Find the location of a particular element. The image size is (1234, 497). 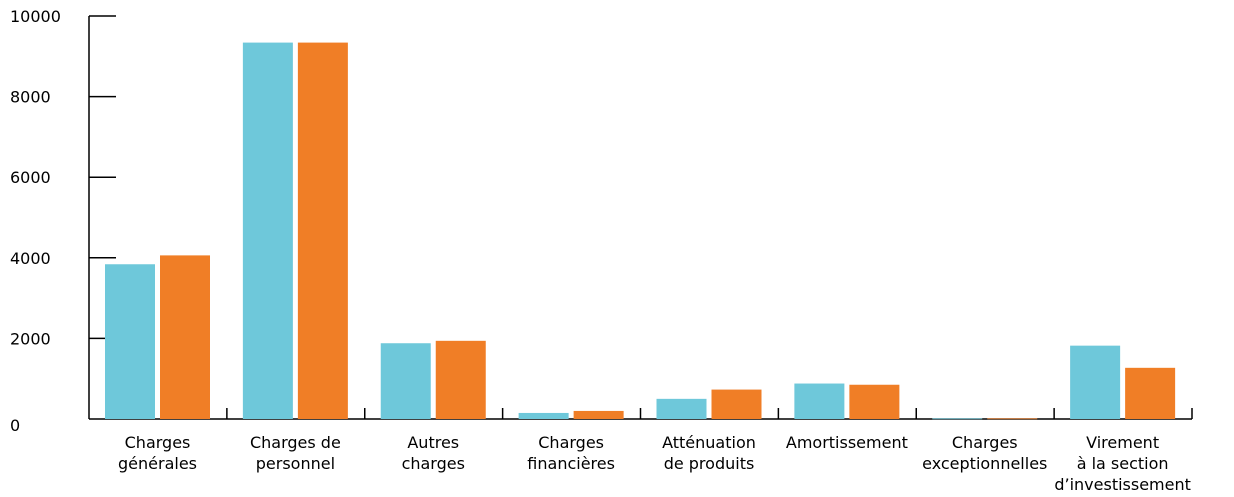

category-label: à la section is located at coordinates (1123, 463).